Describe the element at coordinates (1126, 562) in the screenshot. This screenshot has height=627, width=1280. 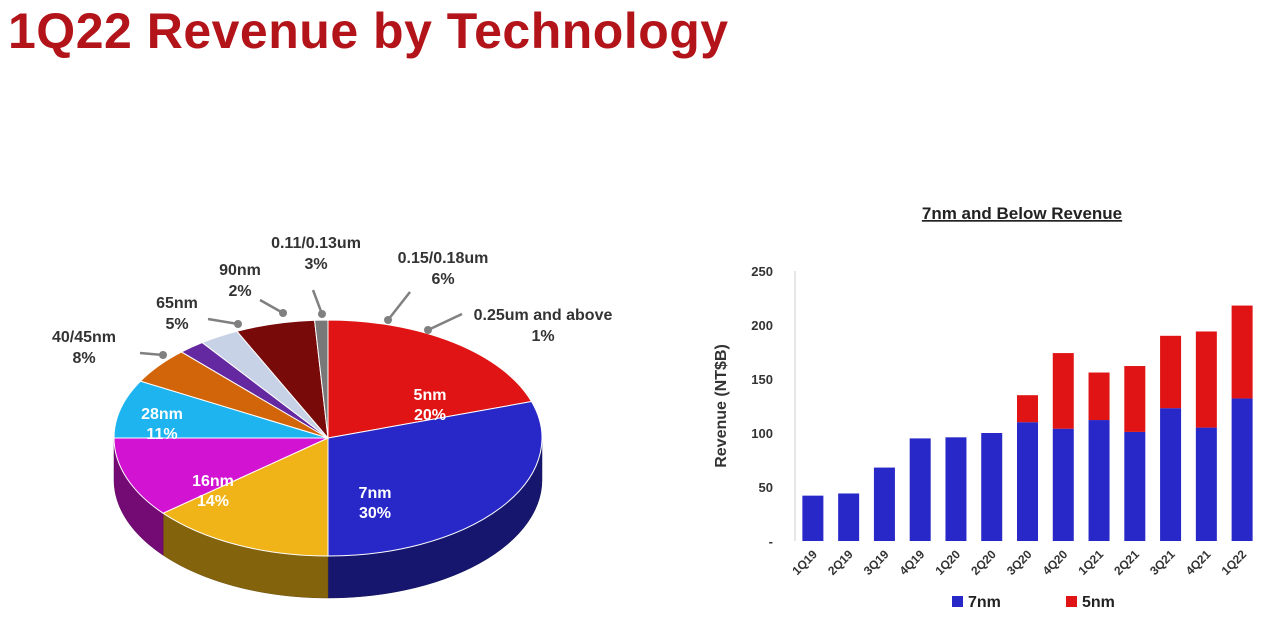
I see `x-tick-label: 2Q21` at that location.